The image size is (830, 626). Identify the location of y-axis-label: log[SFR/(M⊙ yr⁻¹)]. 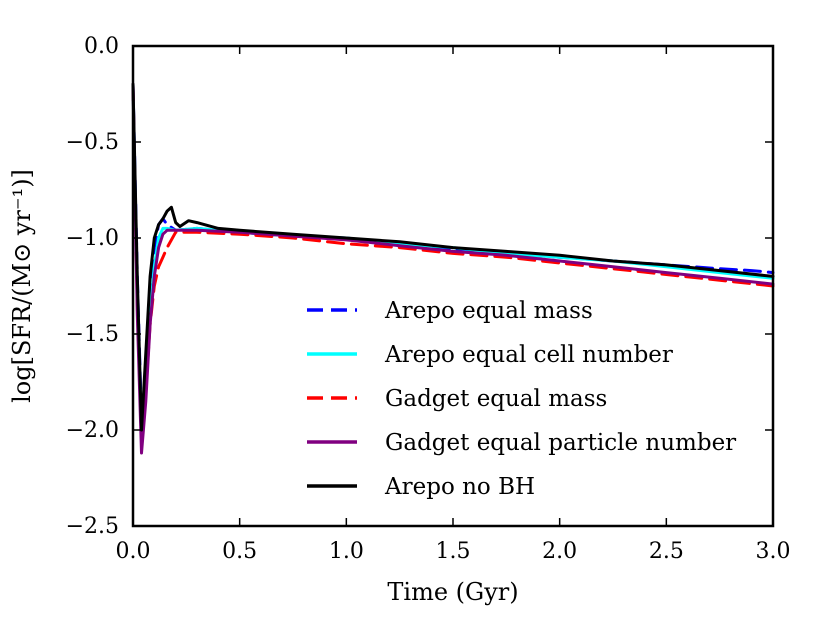
(22, 286).